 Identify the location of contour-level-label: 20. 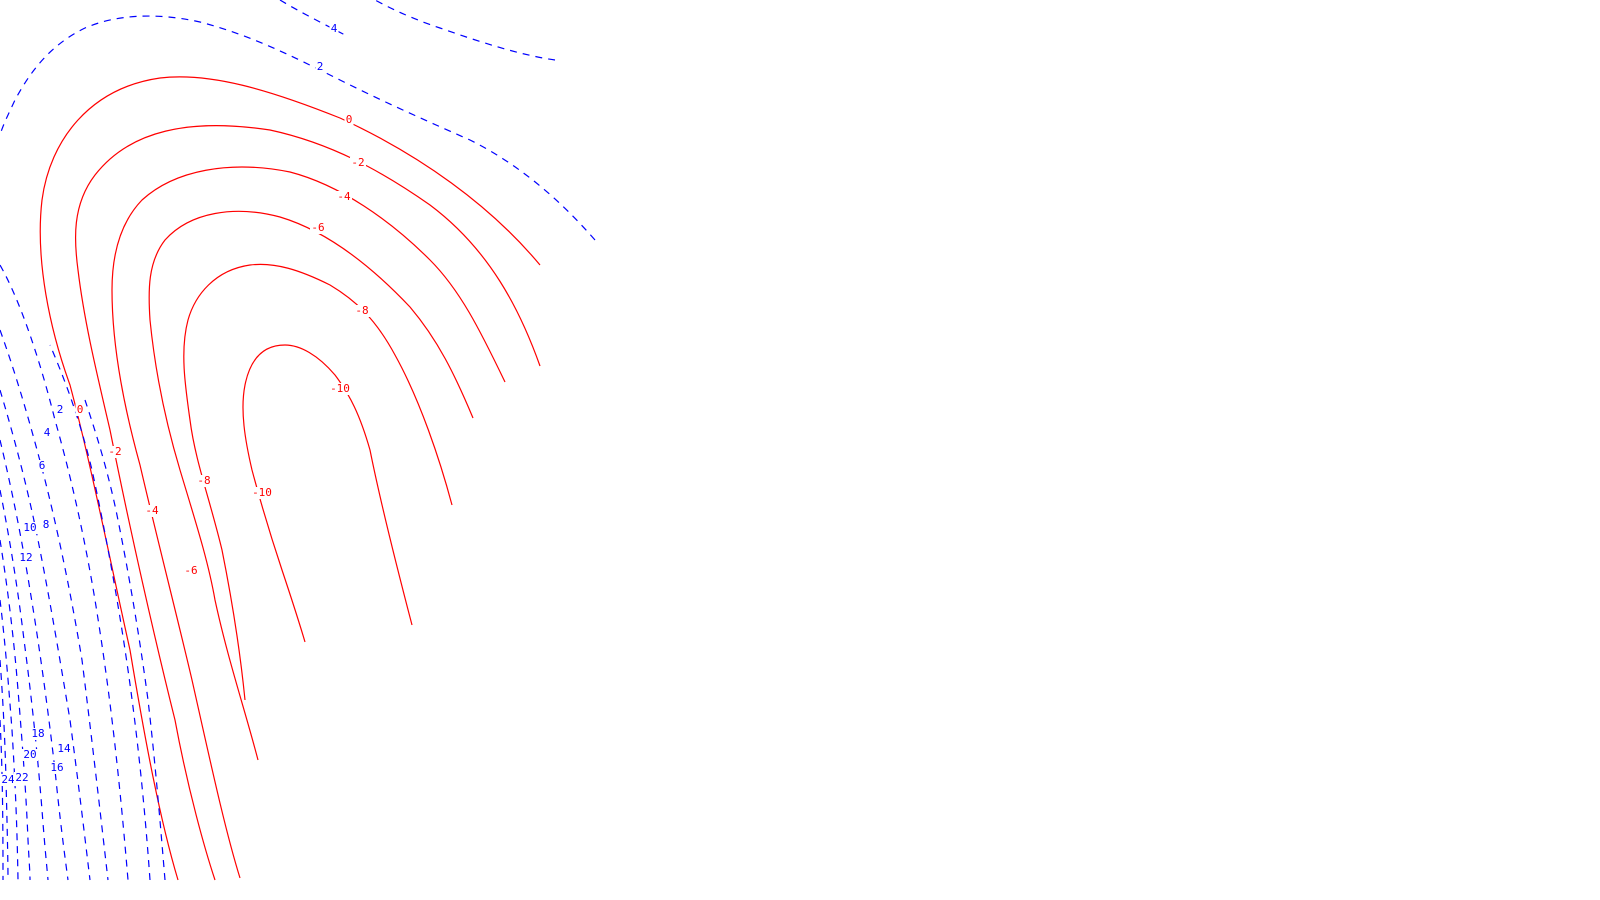
(29, 754).